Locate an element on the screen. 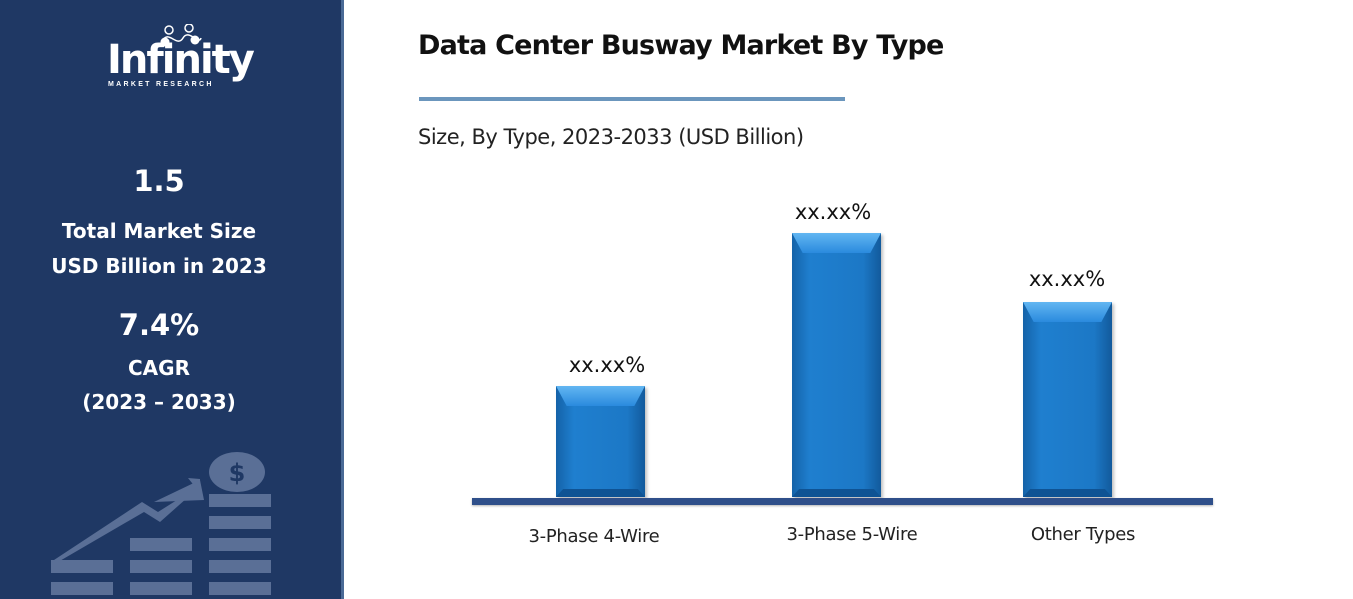 The image size is (1353, 599). cagr-label: CAGR is located at coordinates (159, 368).